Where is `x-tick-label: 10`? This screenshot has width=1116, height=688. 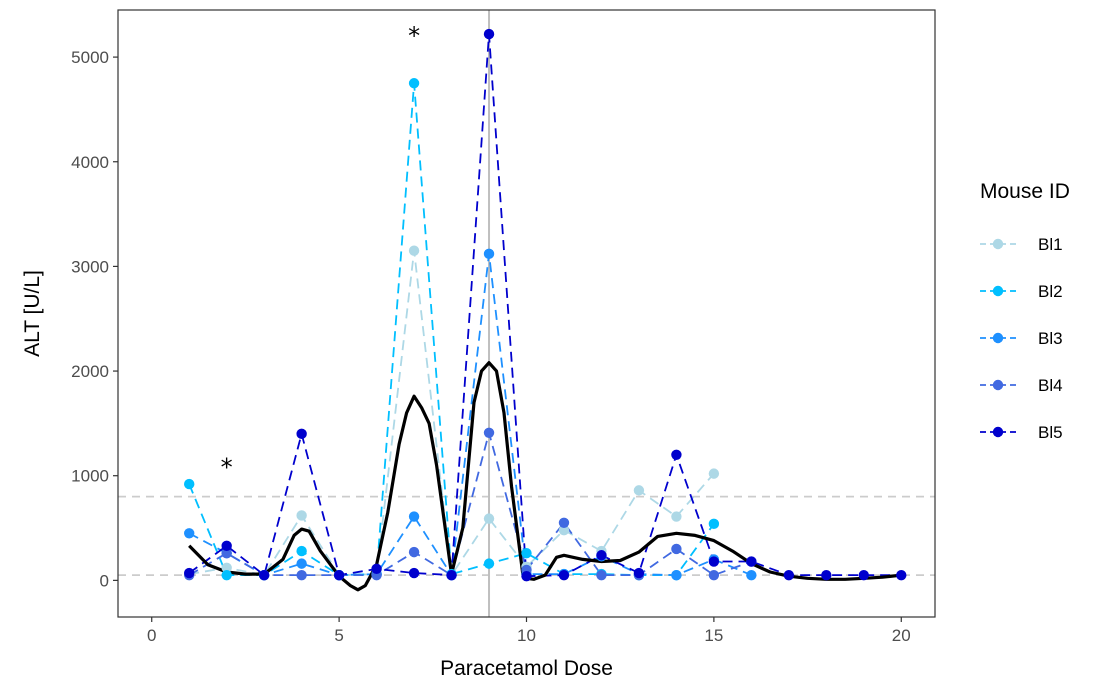 x-tick-label: 10 is located at coordinates (526, 635).